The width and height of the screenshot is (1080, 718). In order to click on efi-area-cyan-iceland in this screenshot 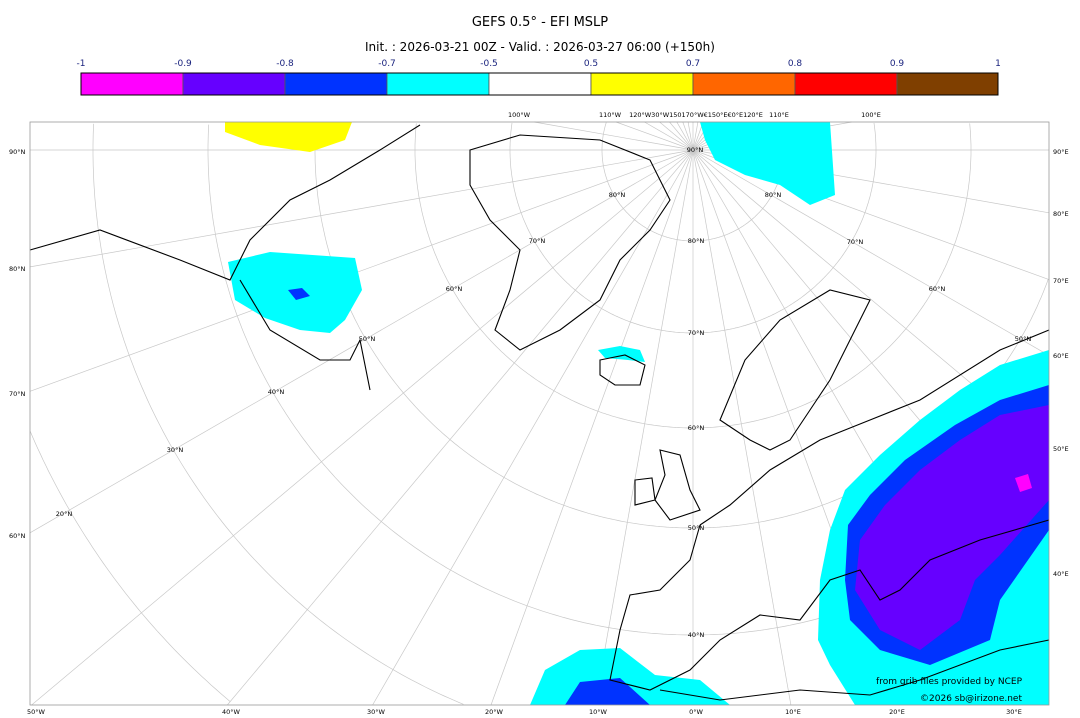, I will do `click(621, 354)`.